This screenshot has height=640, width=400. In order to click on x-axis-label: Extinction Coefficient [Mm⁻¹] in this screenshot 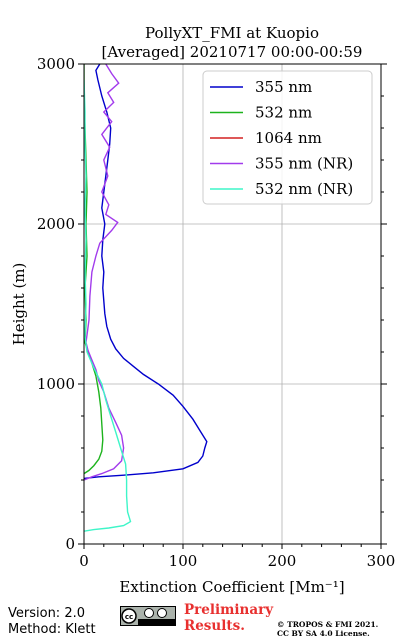, I will do `click(231, 587)`.